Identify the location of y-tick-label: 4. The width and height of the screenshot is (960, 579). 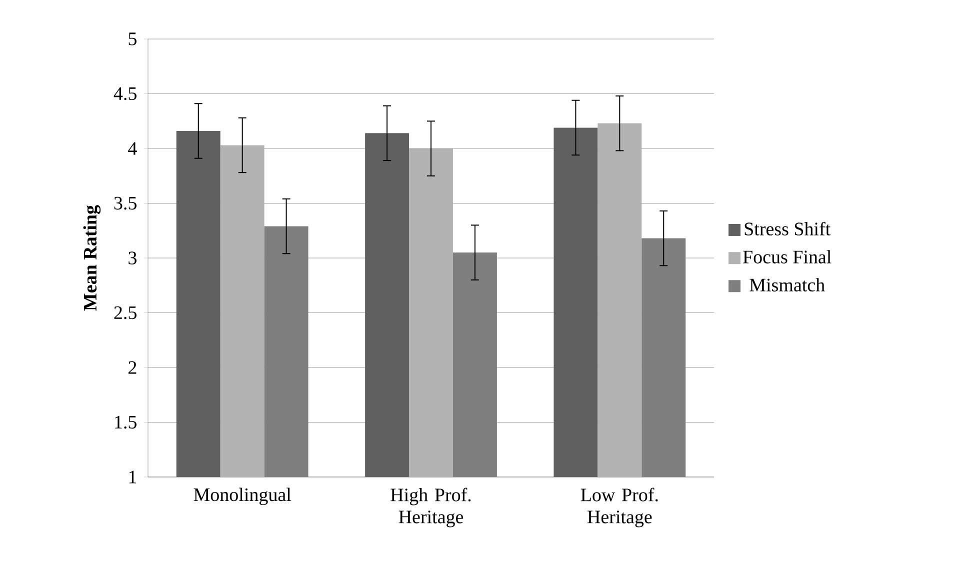
(132, 148).